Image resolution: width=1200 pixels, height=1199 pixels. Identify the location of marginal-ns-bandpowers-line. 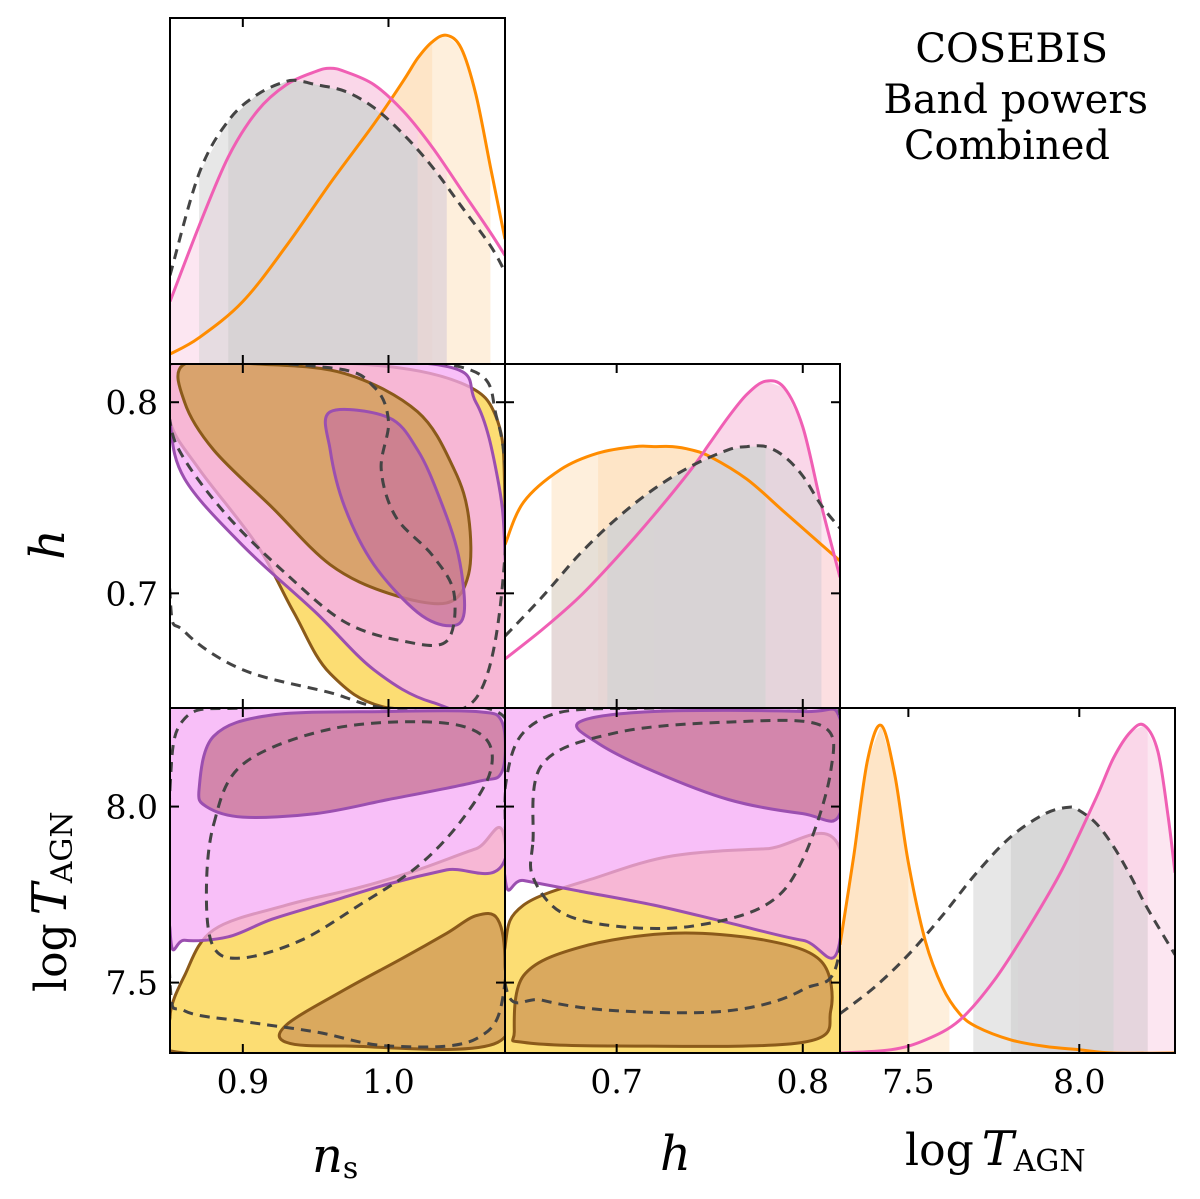
(337, 184).